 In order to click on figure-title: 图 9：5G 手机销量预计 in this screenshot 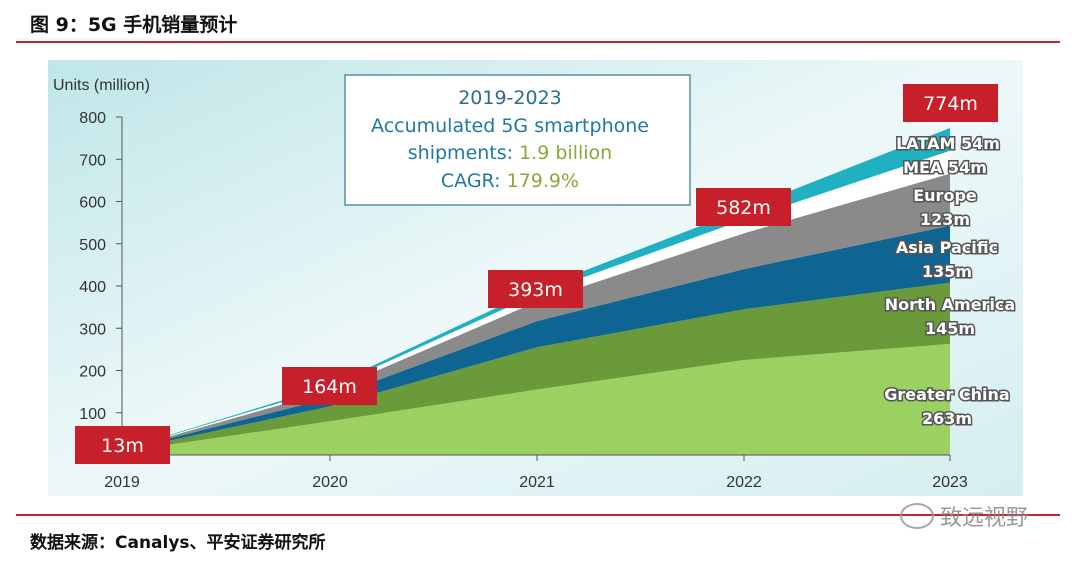, I will do `click(134, 25)`.